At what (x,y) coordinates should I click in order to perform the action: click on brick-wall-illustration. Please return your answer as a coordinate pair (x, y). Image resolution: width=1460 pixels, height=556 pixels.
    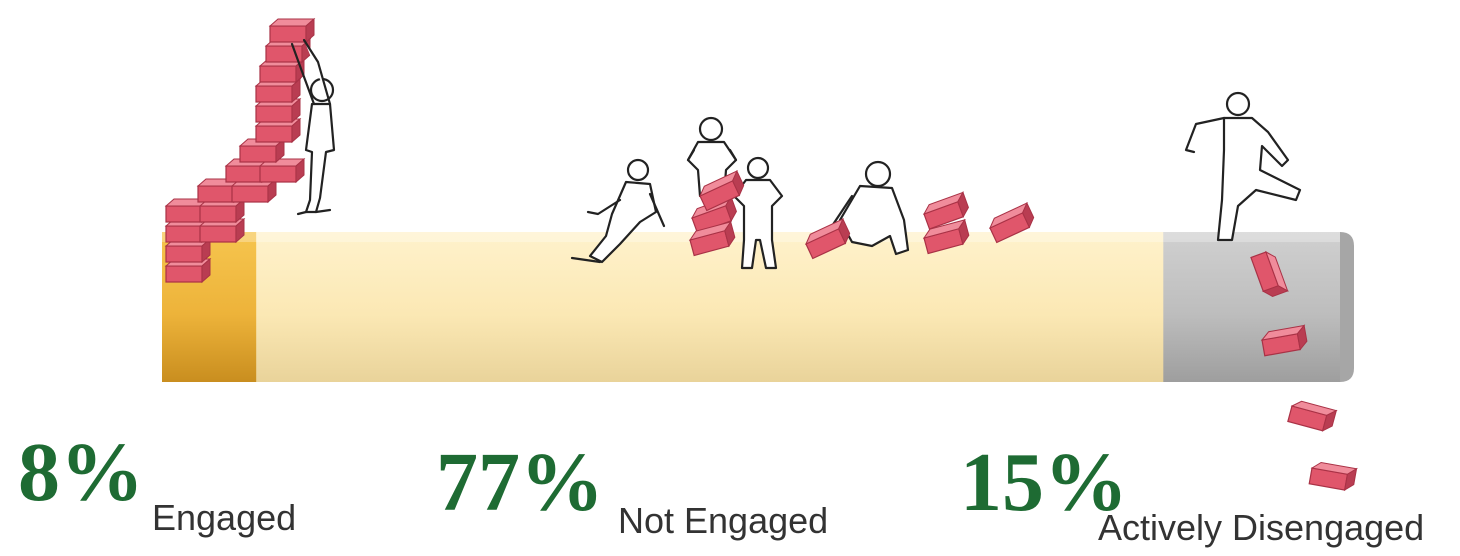
    Looking at the image, I should click on (240, 150).